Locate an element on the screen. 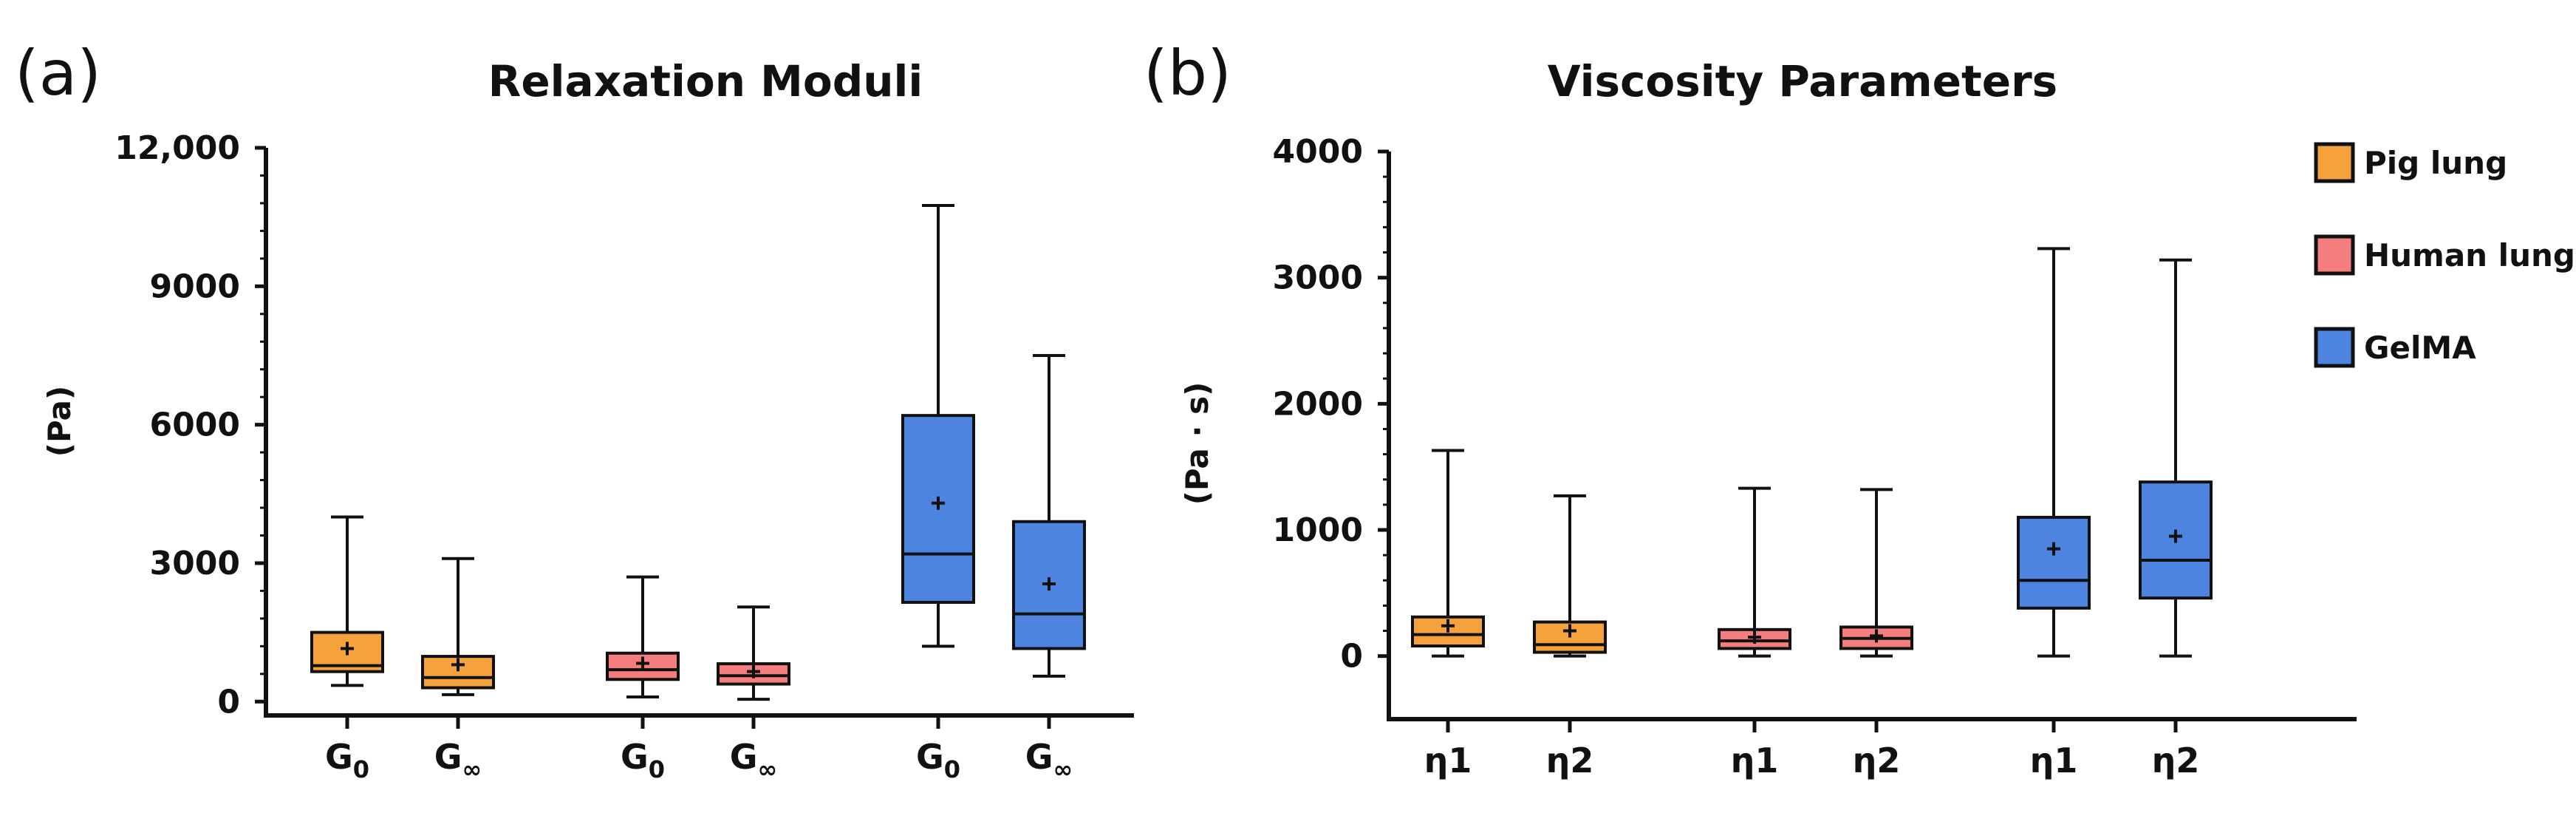  legend-swatch-pig-lung is located at coordinates (2334, 163).